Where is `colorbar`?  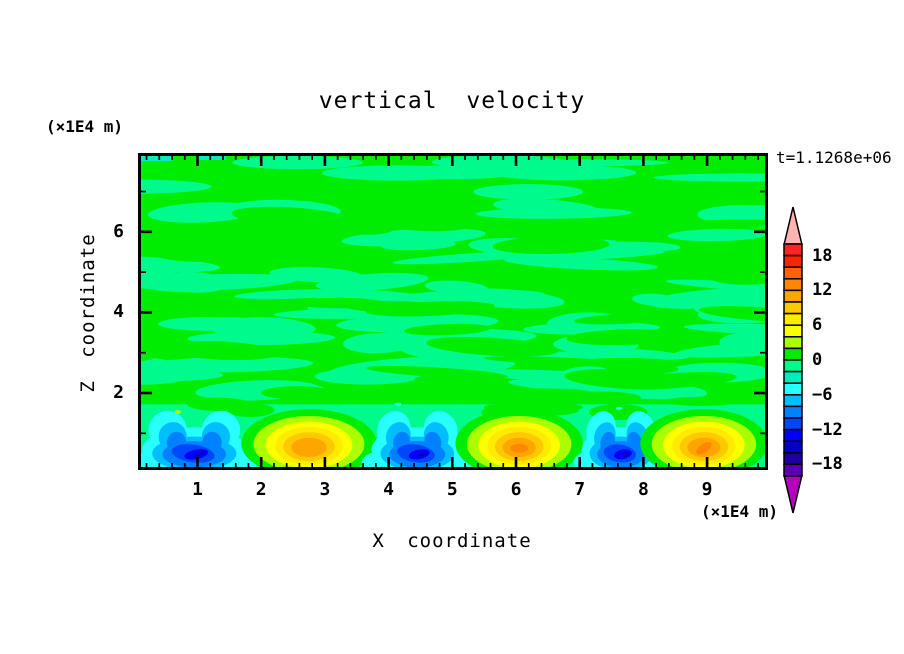
colorbar is located at coordinates (801, 360).